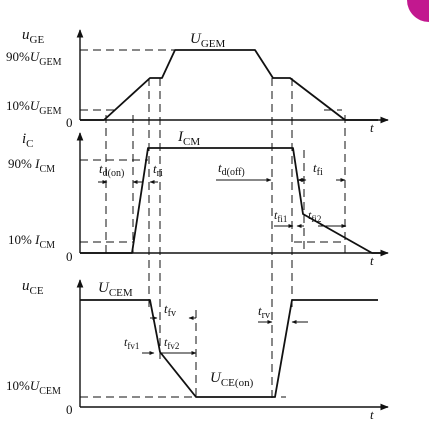 The width and height of the screenshot is (429, 423). Describe the element at coordinates (69, 256) in the screenshot. I see `ic-origin: 0` at that location.